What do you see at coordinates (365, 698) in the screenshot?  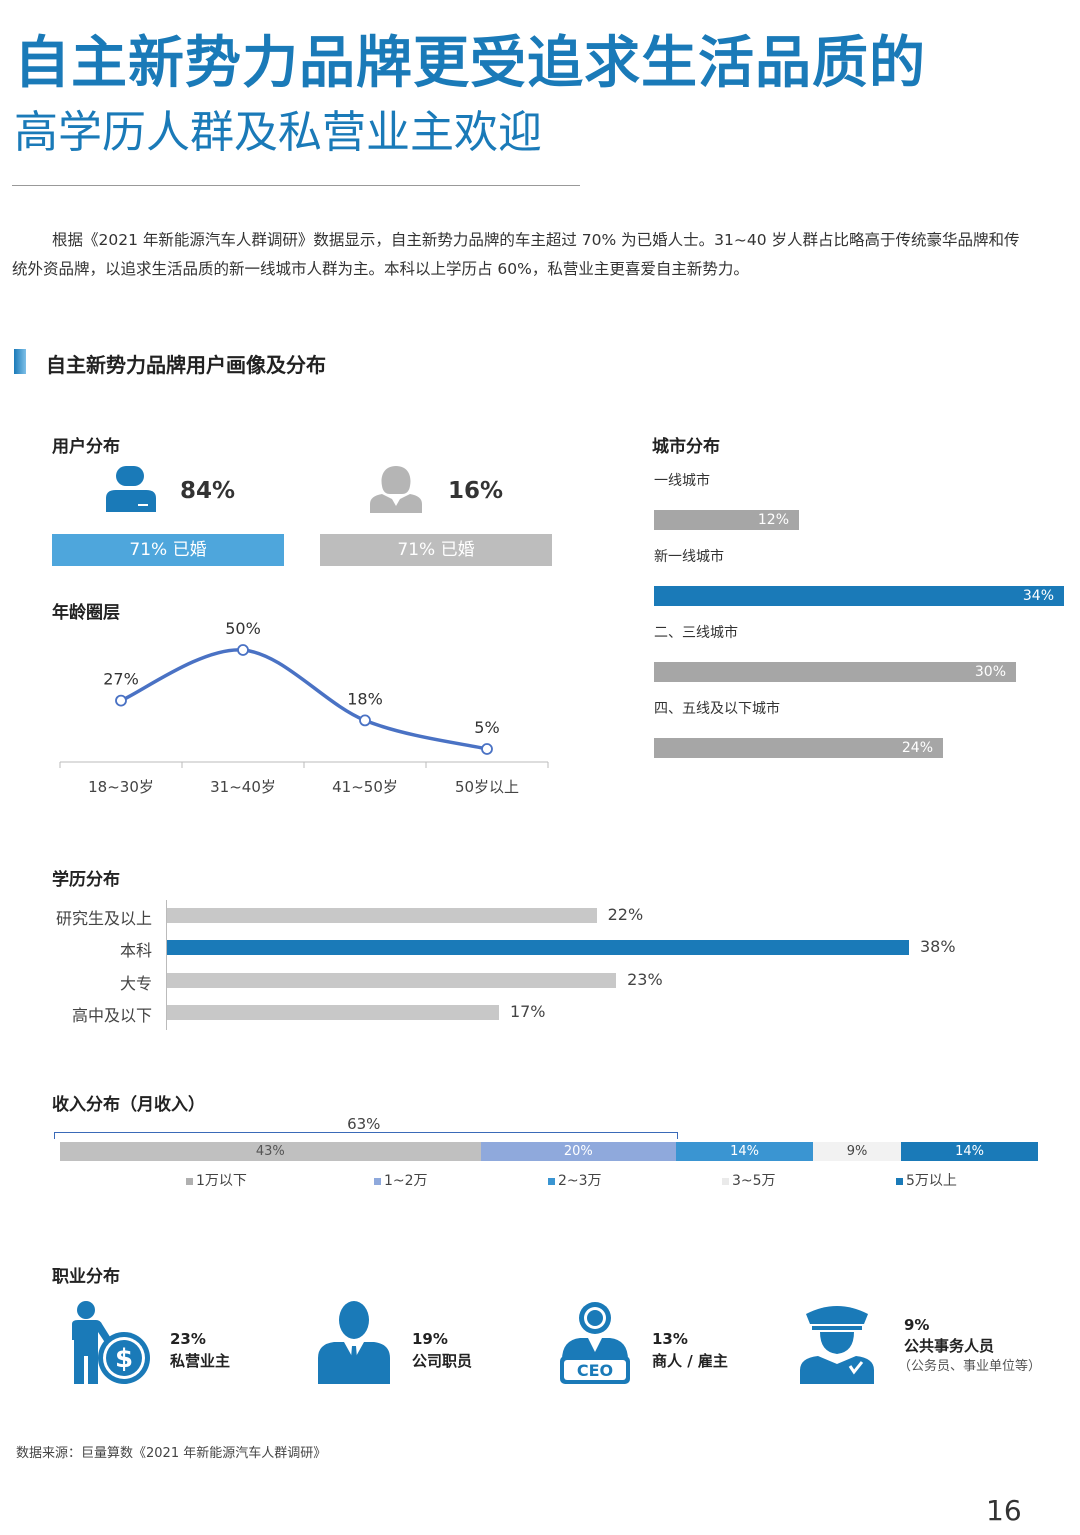 I see `age-value-label: 18%` at bounding box center [365, 698].